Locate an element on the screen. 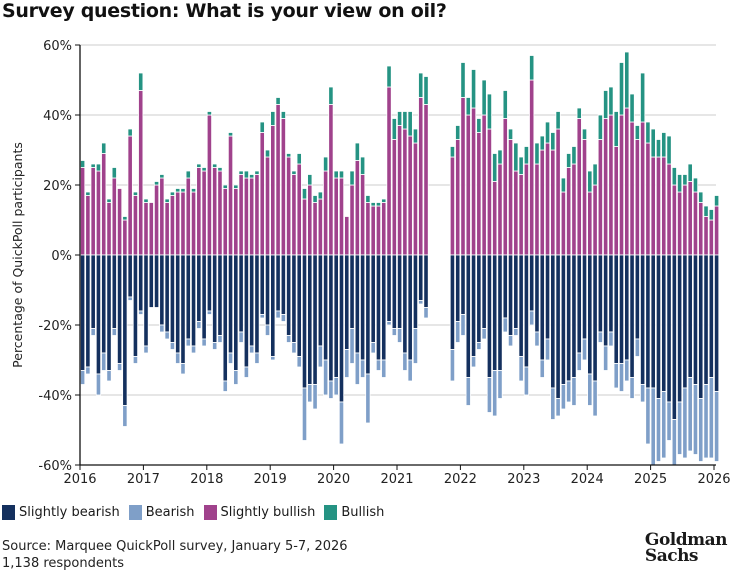 Image resolution: width=733 pixels, height=572 pixels. legend-item-slightly-bearish: Slightly bearish is located at coordinates (61, 512).